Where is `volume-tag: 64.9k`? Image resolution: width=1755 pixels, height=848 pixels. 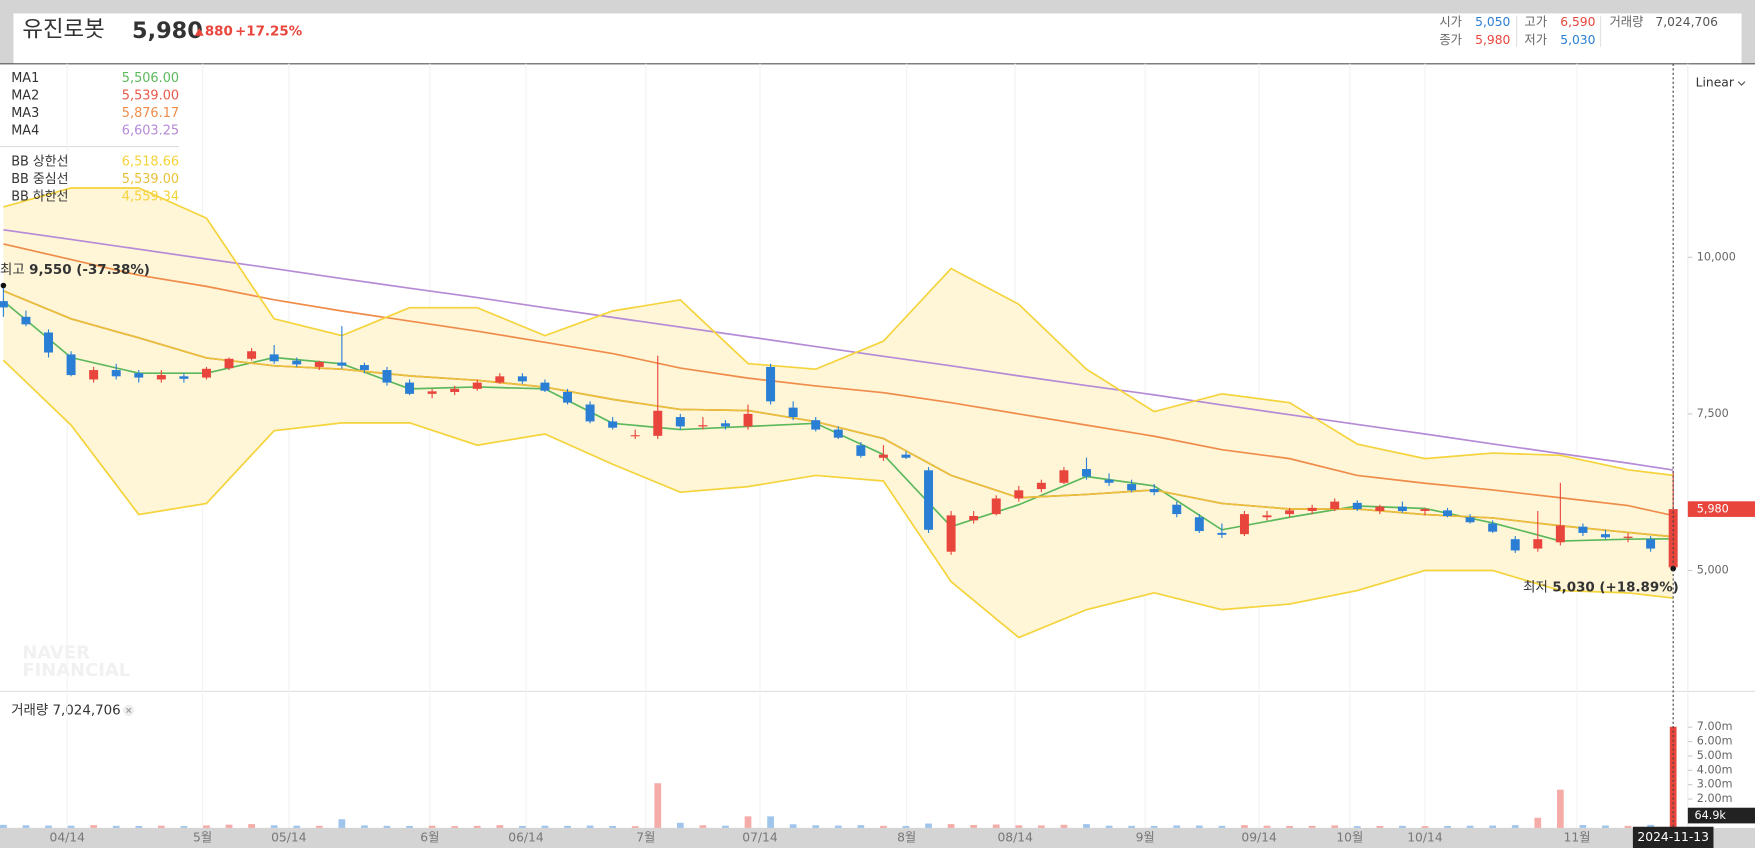 volume-tag: 64.9k is located at coordinates (1711, 815).